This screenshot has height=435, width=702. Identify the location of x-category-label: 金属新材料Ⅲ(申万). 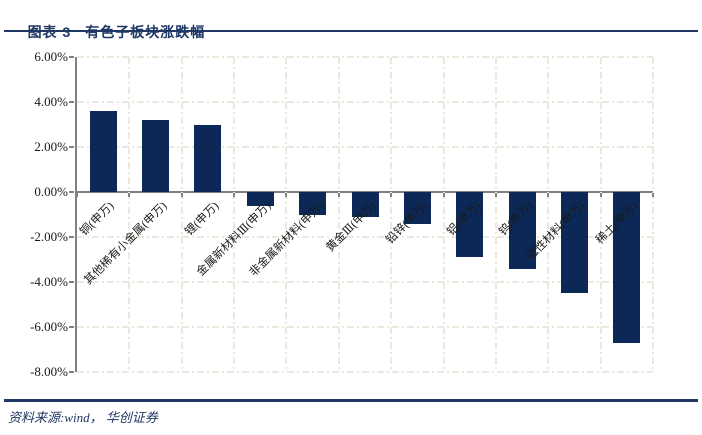
(234, 239).